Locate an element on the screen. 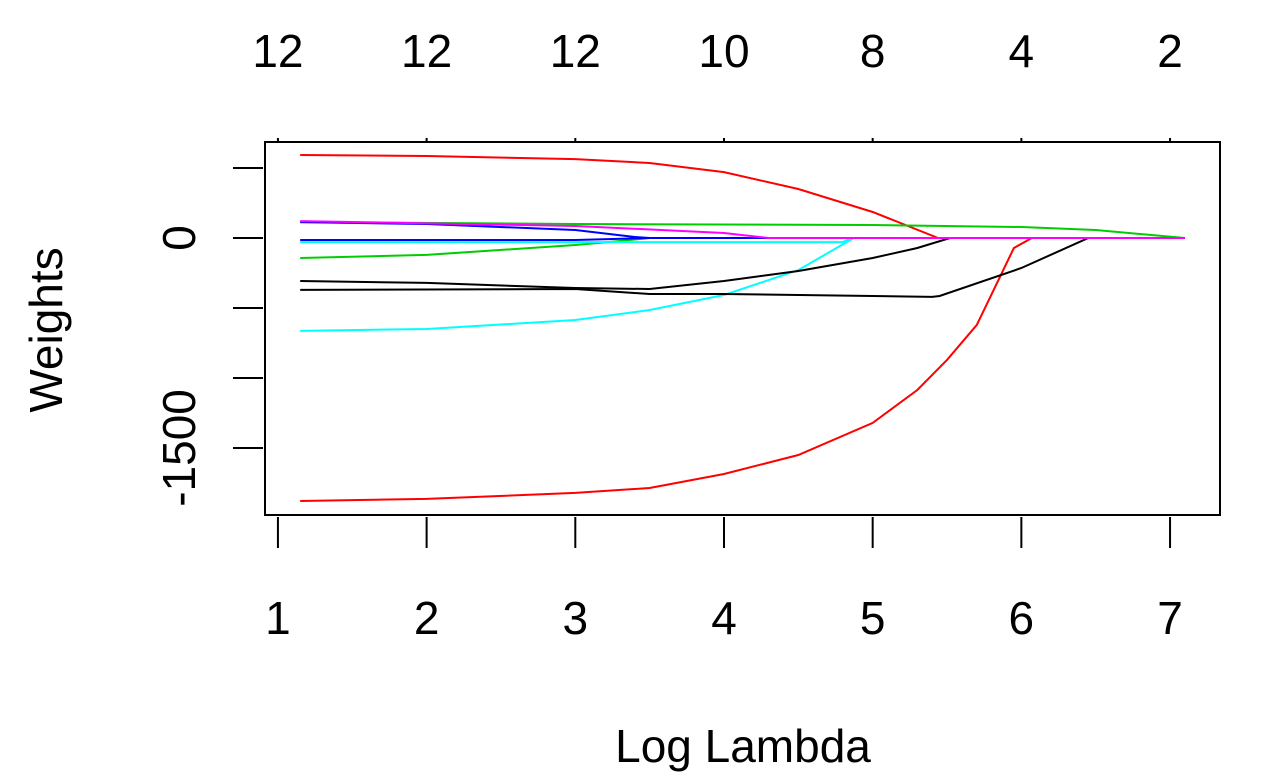 This screenshot has width=1277, height=779. x-tick-label: 5 is located at coordinates (873, 618).